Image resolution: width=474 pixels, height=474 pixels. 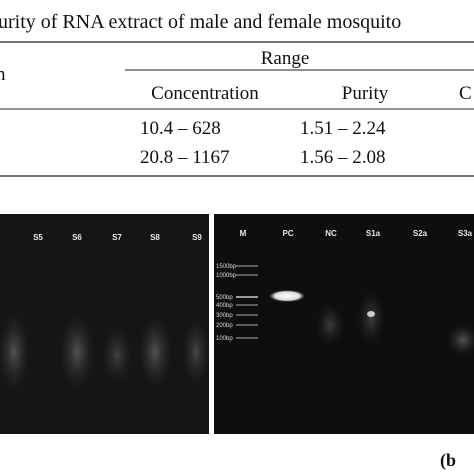 I want to click on lane-label: S9, so click(x=197, y=237).